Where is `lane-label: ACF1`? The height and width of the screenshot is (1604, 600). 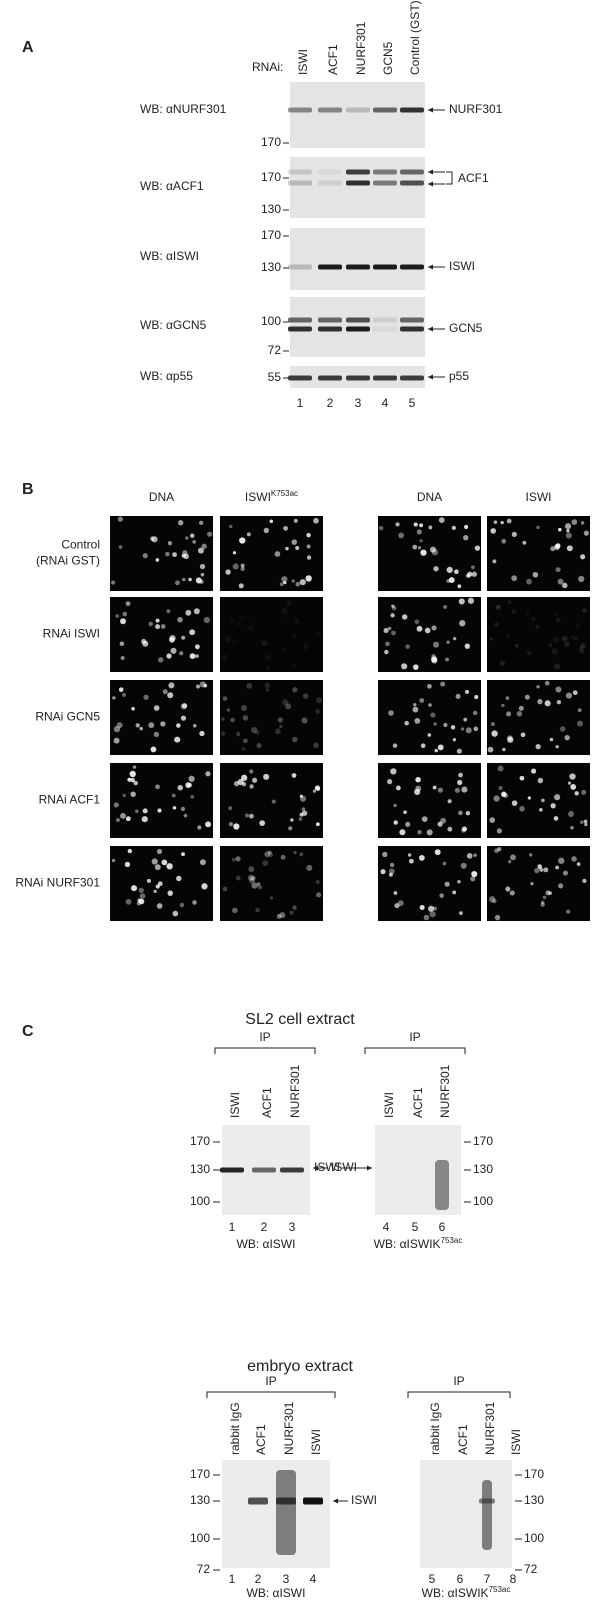
lane-label: ACF1 is located at coordinates (267, 1102).